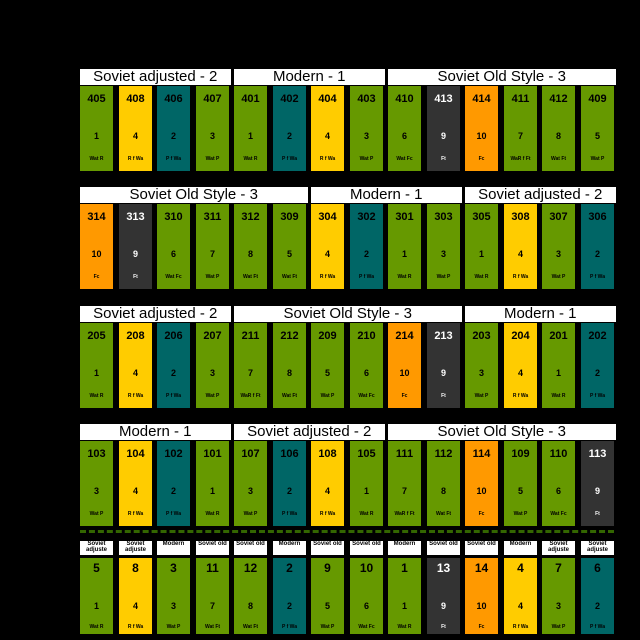 The width and height of the screenshot is (640, 640). I want to click on plot-number: 308, so click(520, 217).